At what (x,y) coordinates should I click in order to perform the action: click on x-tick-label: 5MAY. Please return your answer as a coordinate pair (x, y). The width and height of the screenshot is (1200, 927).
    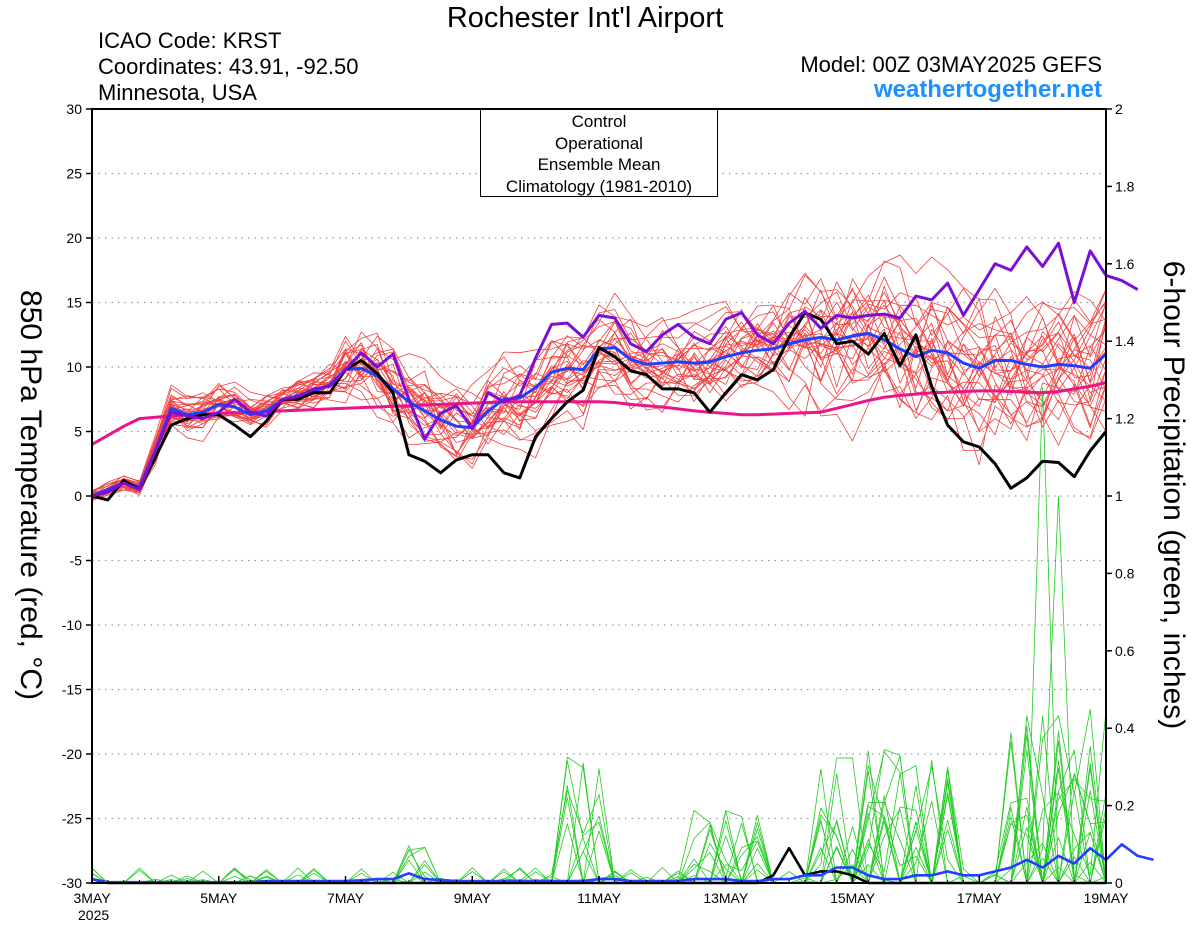
    Looking at the image, I should click on (219, 898).